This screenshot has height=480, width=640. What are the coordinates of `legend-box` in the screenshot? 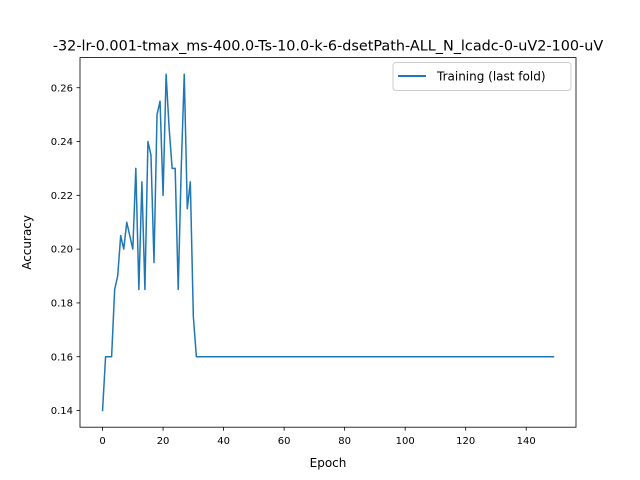 It's located at (482, 76).